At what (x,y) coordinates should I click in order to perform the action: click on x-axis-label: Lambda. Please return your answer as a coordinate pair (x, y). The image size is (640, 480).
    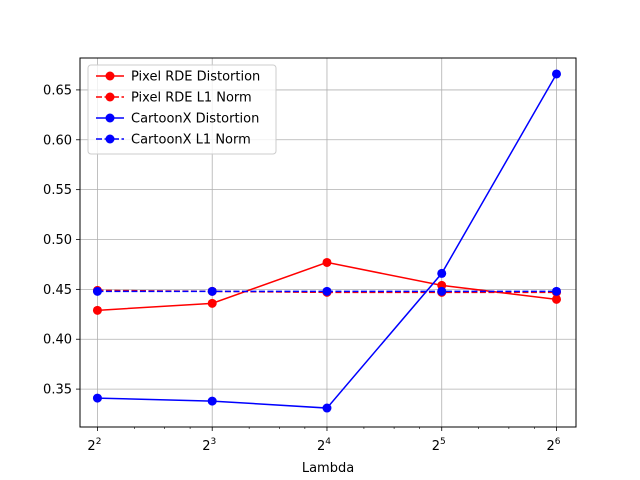
    Looking at the image, I should click on (328, 468).